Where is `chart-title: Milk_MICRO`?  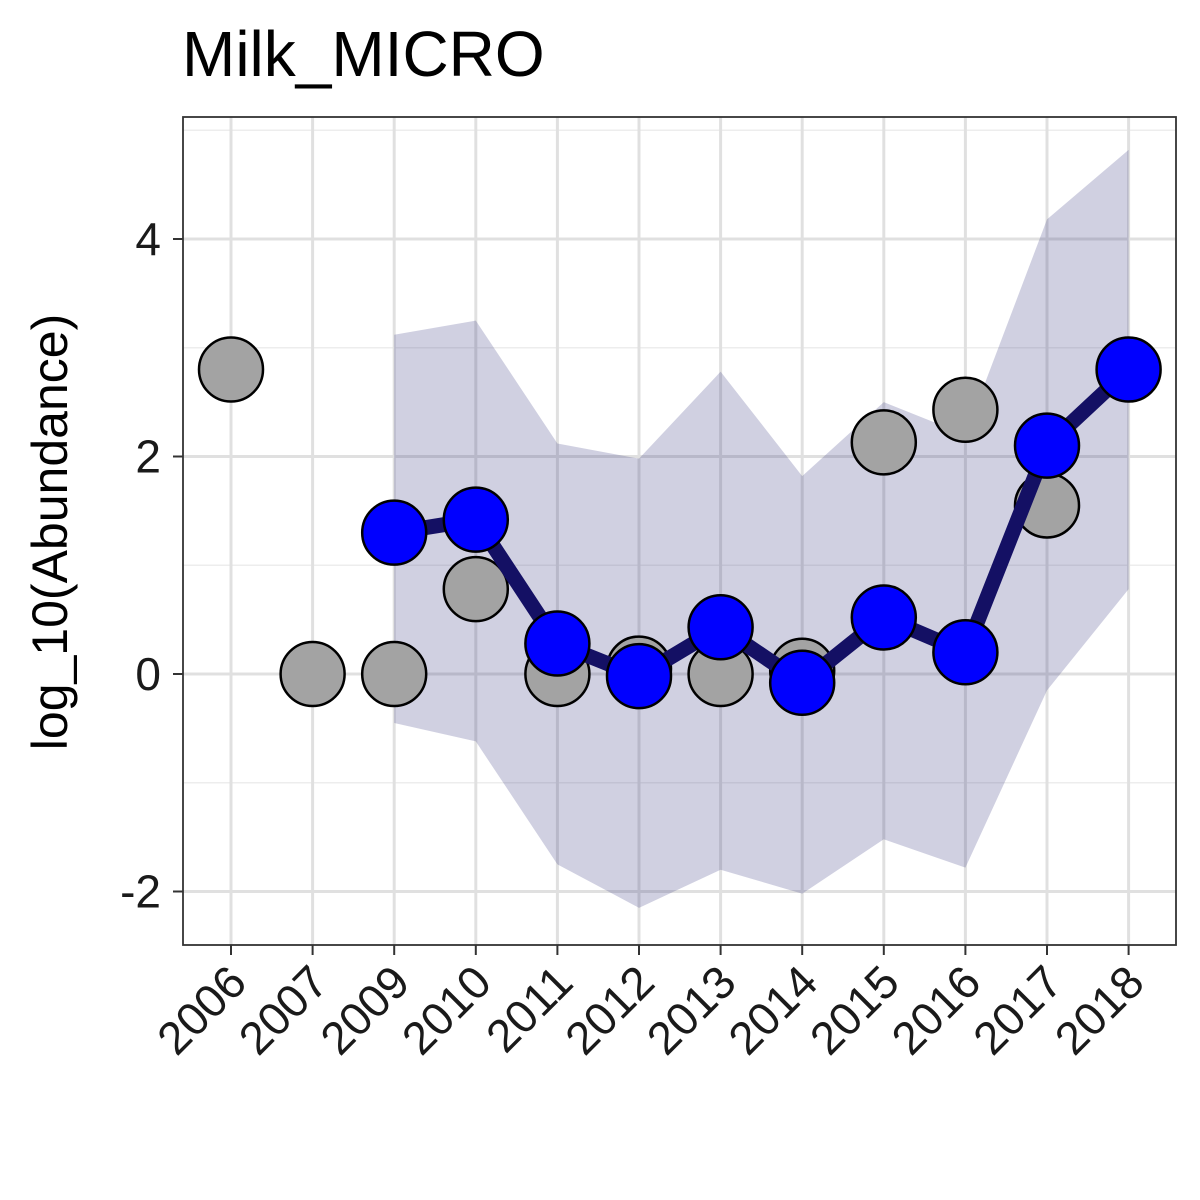
chart-title: Milk_MICRO is located at coordinates (363, 54).